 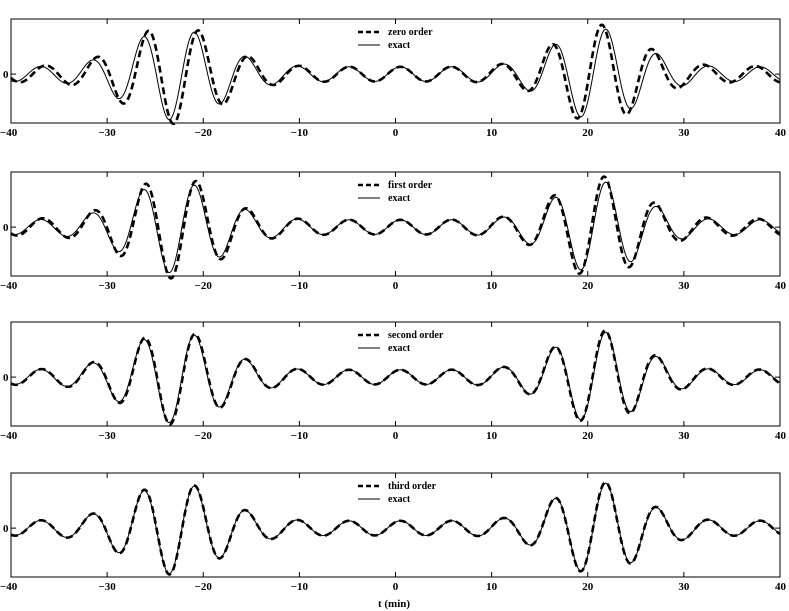 What do you see at coordinates (416, 335) in the screenshot?
I see `legend-label: second order` at bounding box center [416, 335].